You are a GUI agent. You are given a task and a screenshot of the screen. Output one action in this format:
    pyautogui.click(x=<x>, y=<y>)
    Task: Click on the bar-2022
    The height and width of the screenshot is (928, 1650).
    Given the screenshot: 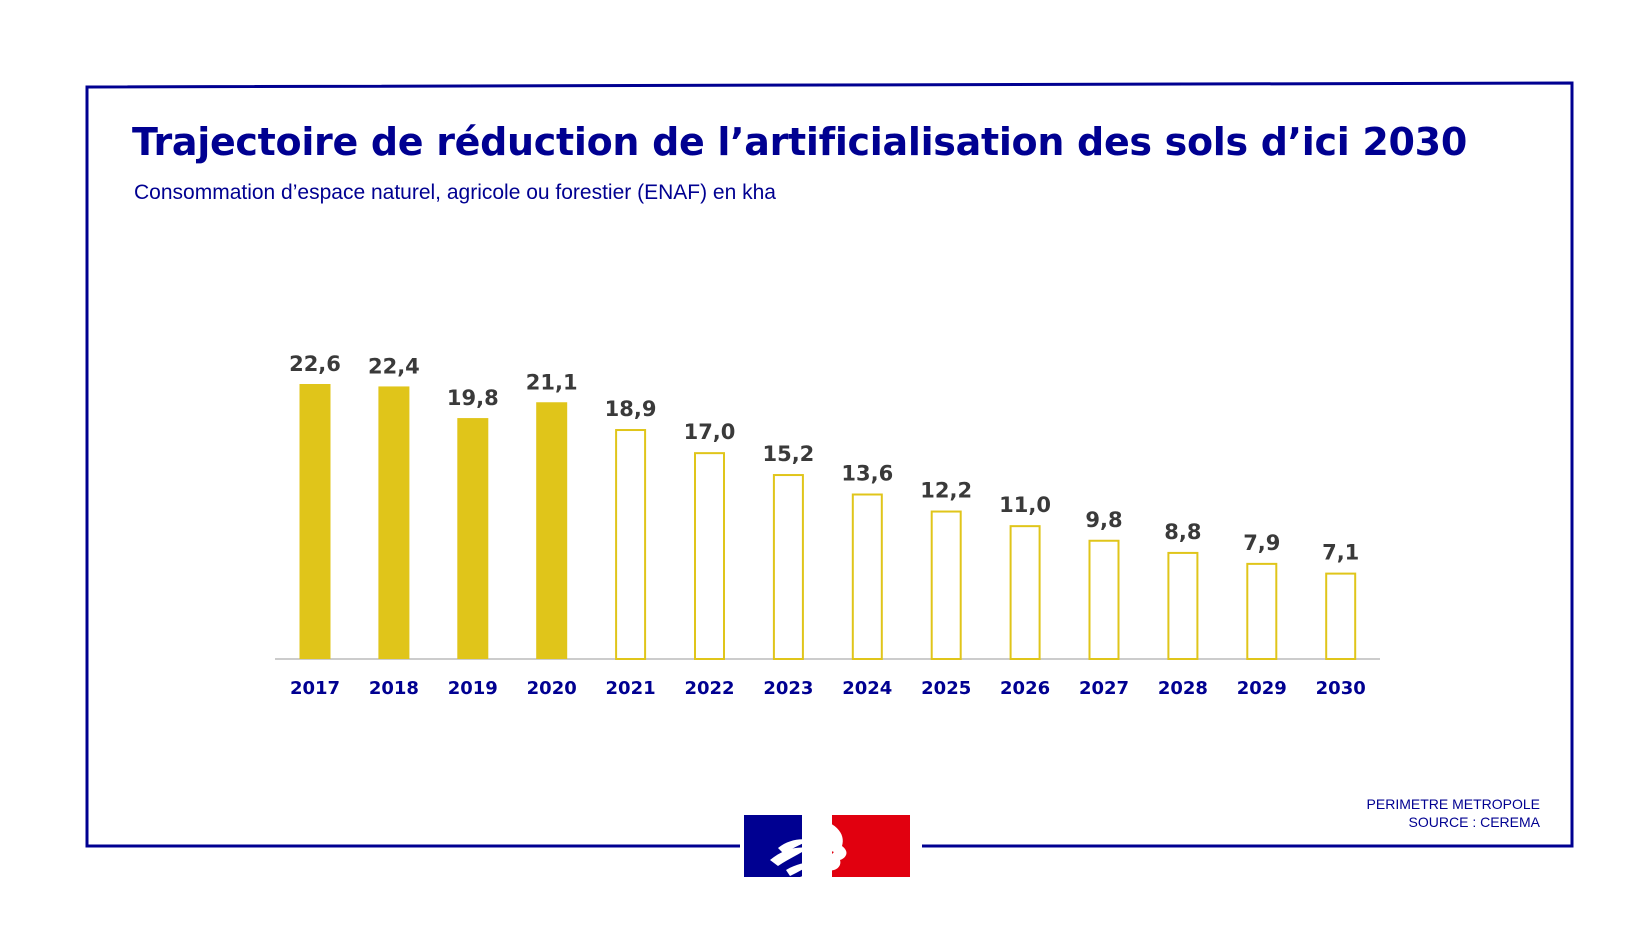 What is the action you would take?
    pyautogui.click(x=709, y=556)
    